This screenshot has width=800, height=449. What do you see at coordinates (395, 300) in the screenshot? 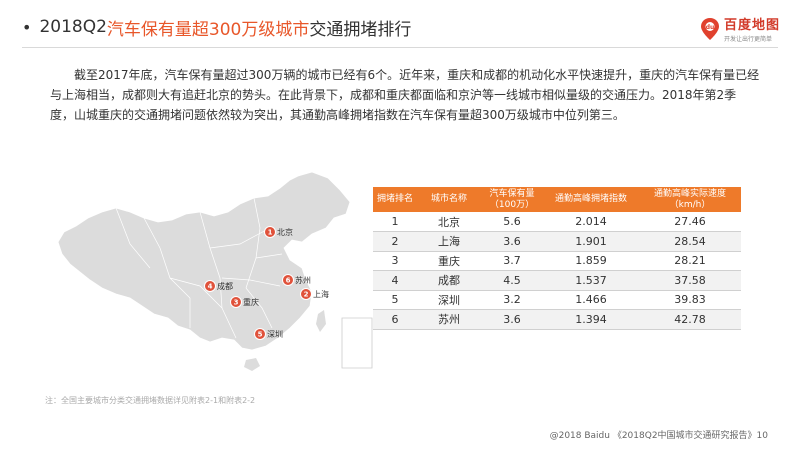
I see `cell-rank: 5` at bounding box center [395, 300].